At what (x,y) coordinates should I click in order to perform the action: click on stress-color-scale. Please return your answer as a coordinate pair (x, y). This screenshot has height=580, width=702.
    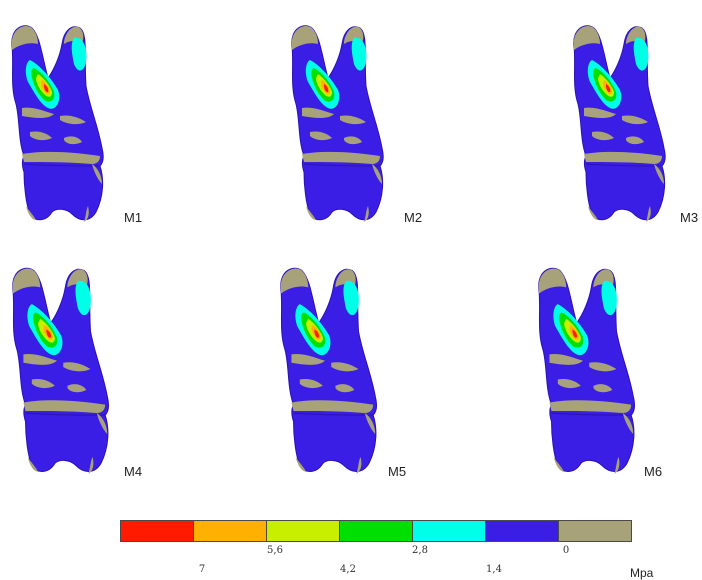
    Looking at the image, I should click on (376, 531).